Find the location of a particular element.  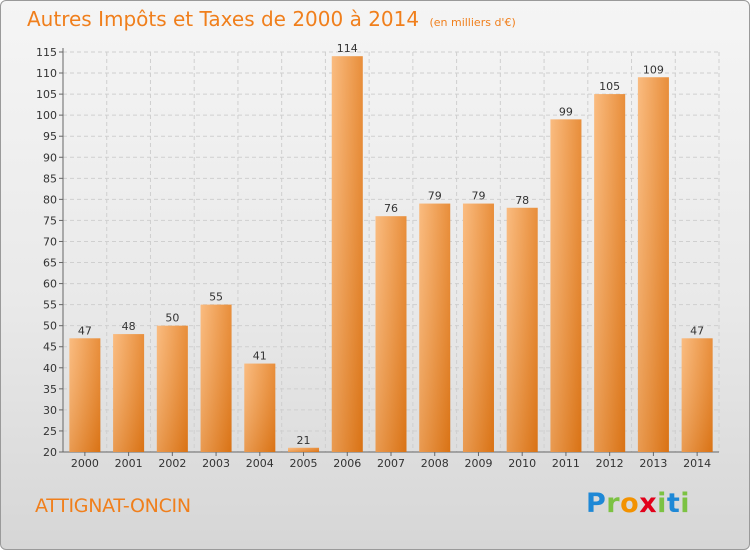

data-label: 78 is located at coordinates (522, 200).